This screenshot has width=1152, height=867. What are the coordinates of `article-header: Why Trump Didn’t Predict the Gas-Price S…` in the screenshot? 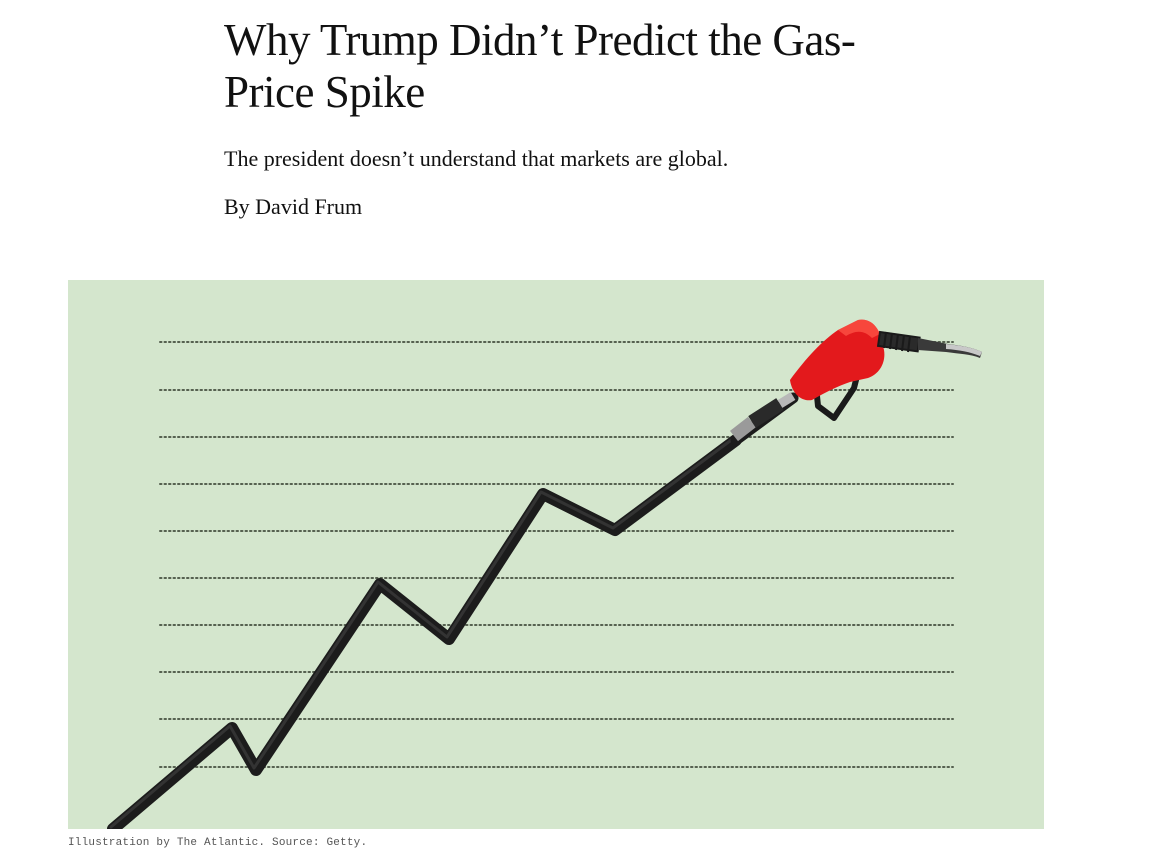 It's located at (574, 118).